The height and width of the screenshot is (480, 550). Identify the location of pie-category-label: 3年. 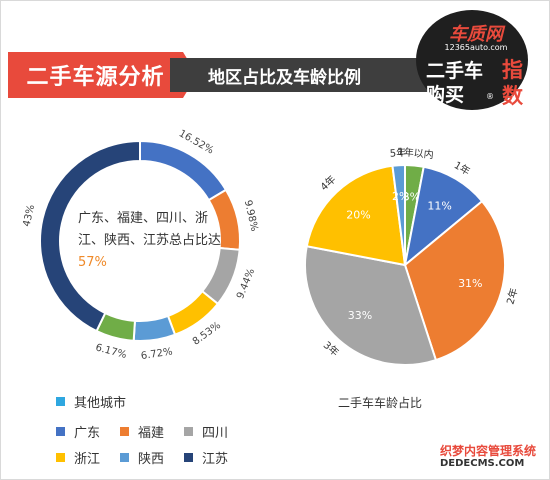
(331, 348).